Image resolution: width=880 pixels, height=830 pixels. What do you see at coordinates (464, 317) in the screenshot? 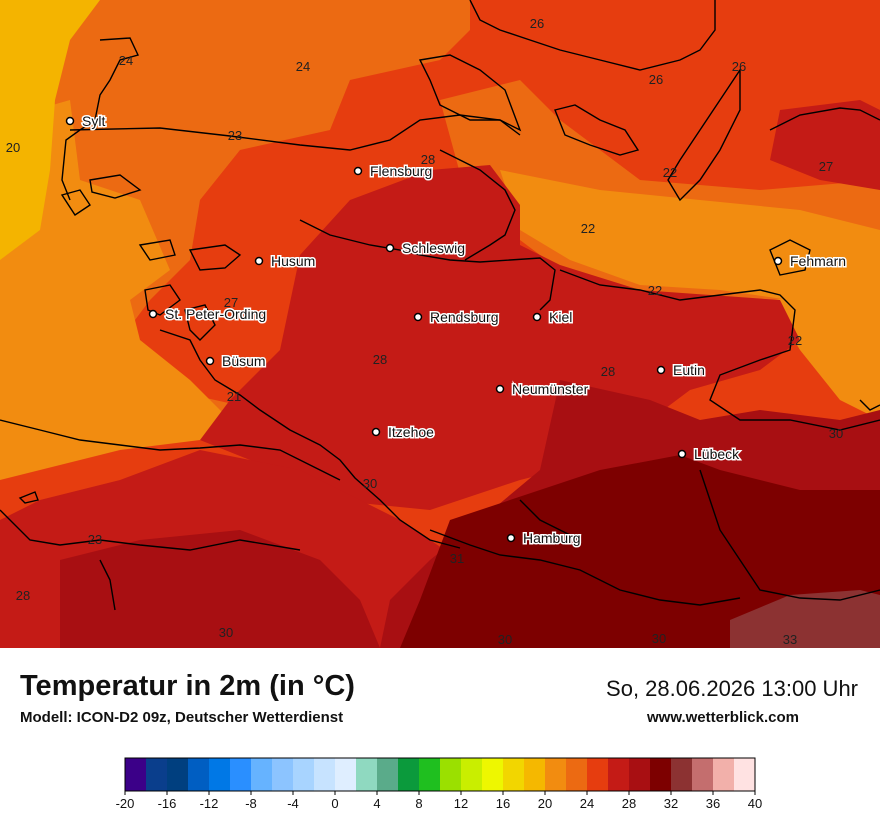
I see `city-name-label: Rendsburg` at bounding box center [464, 317].